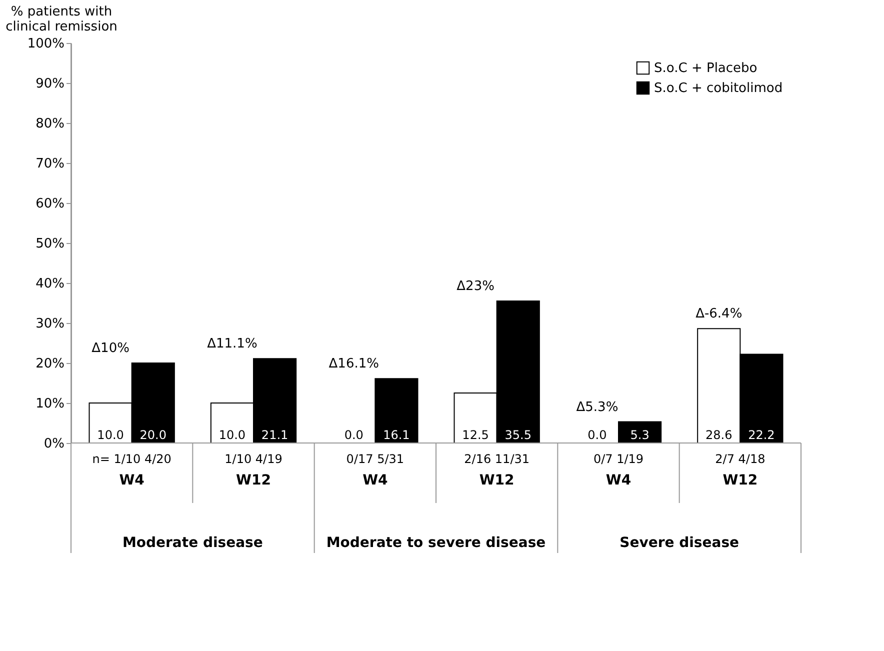 Image resolution: width=884 pixels, height=651 pixels. What do you see at coordinates (153, 435) in the screenshot?
I see `data-label: 20.0` at bounding box center [153, 435].